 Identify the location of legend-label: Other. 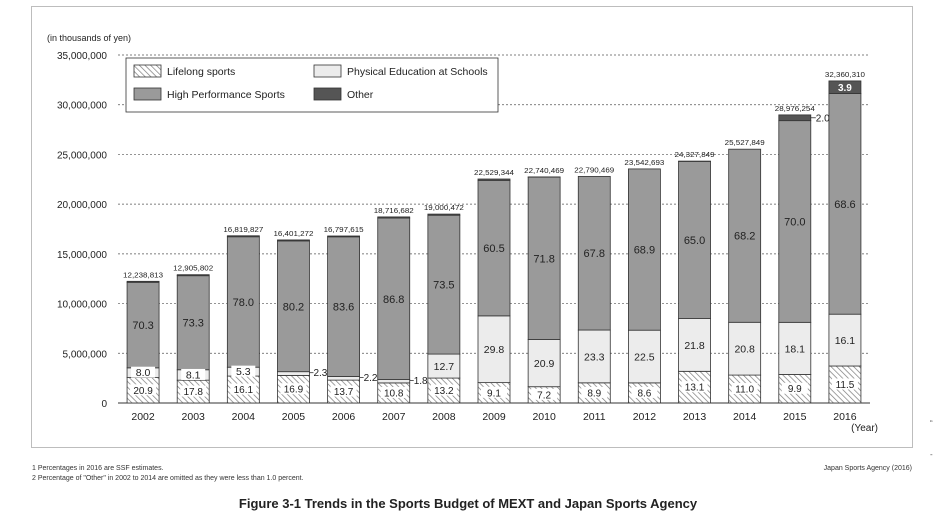
(360, 95).